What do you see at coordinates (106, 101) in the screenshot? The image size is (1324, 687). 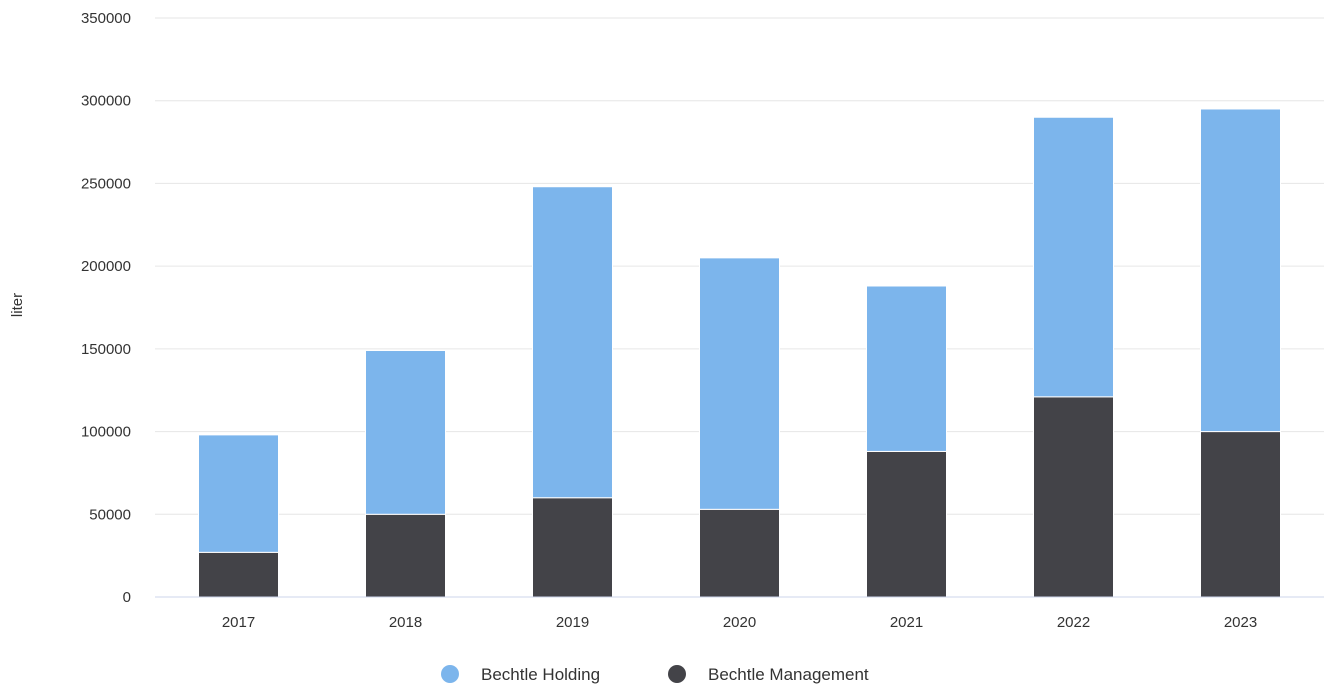 I see `y-tick-label: 300000` at bounding box center [106, 101].